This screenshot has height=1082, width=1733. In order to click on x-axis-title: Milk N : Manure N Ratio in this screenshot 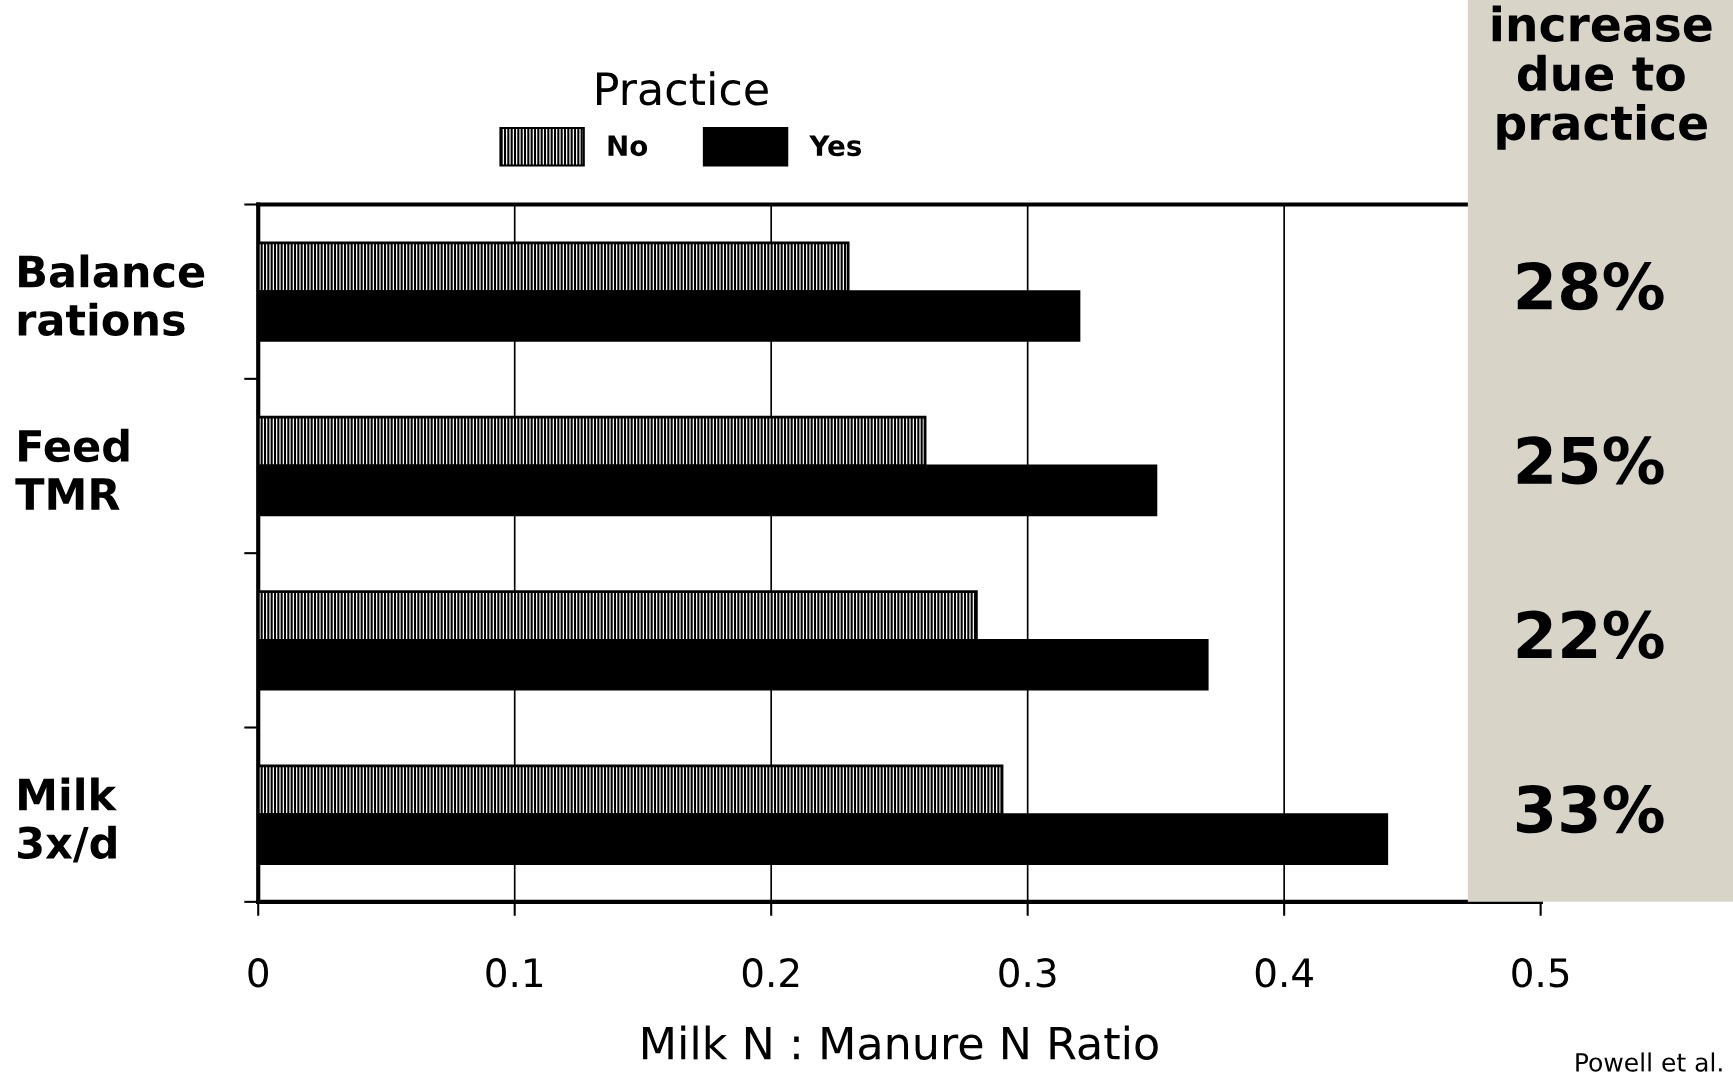, I will do `click(900, 1042)`.